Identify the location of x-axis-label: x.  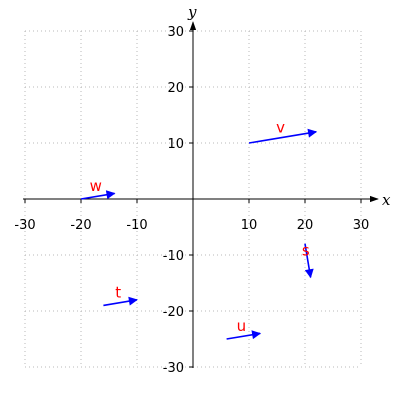
(386, 200).